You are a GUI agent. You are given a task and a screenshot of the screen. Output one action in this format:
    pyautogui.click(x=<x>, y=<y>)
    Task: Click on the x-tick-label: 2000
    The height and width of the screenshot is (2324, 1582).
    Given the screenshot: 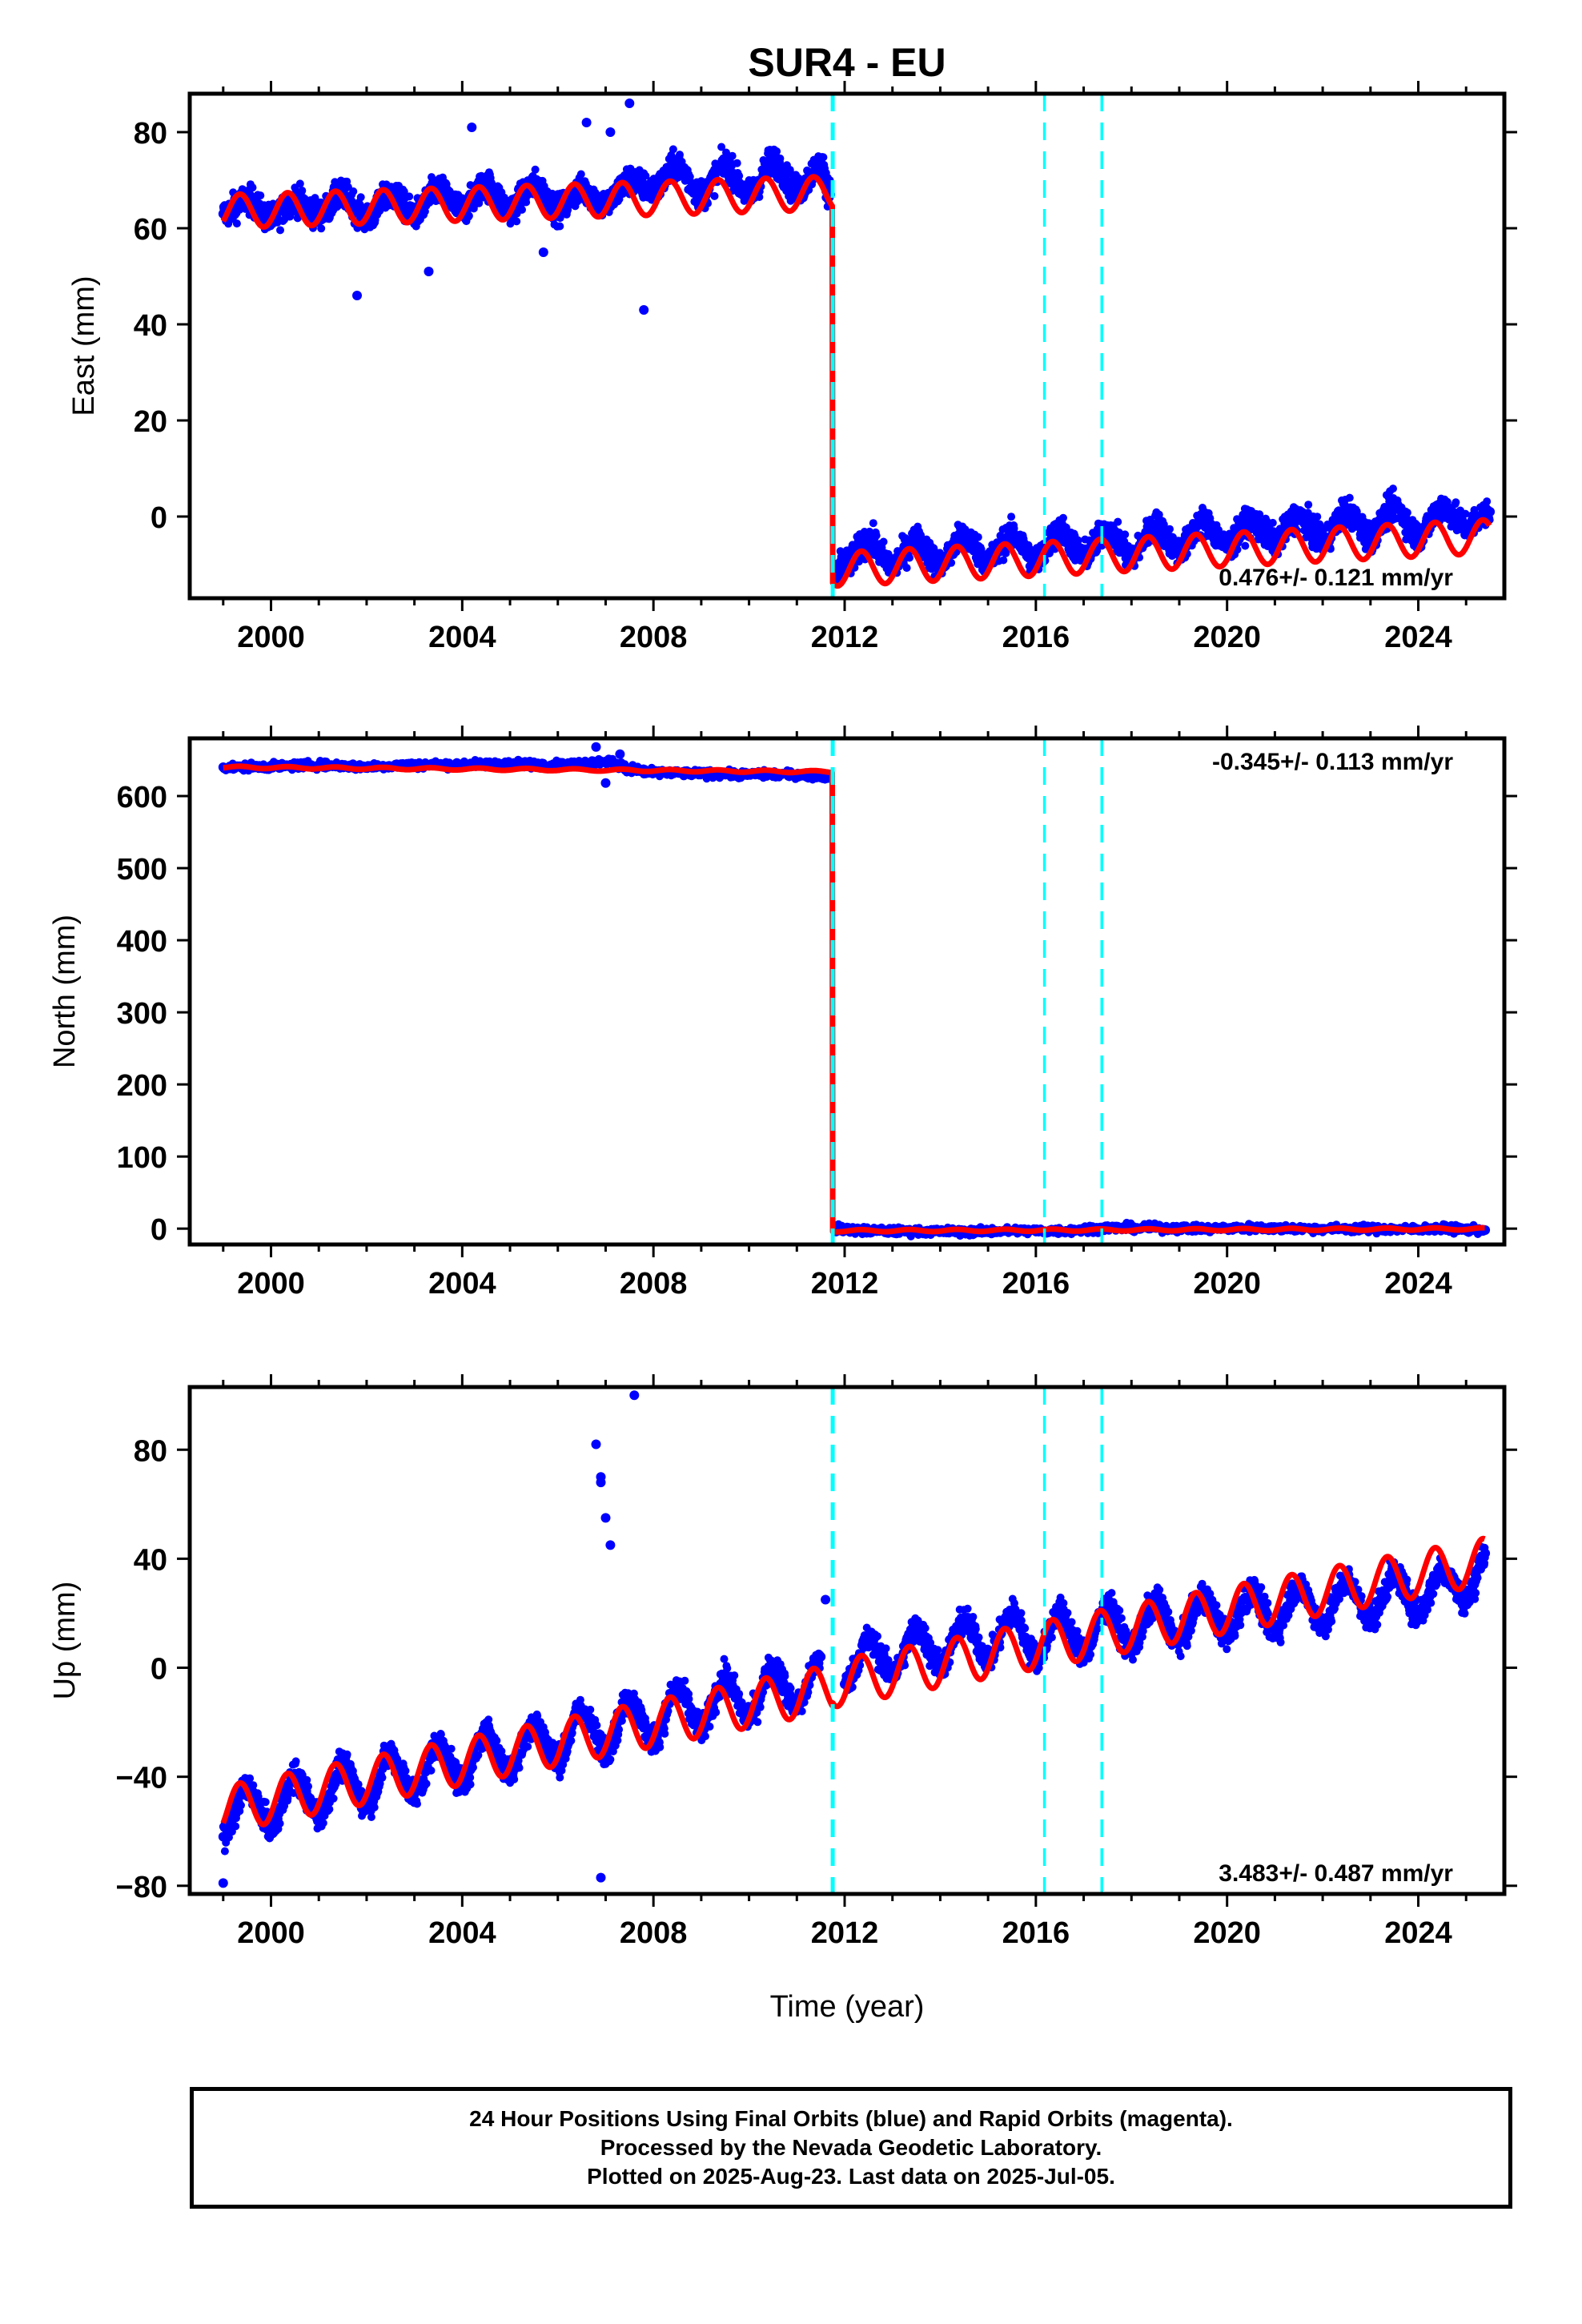 What is the action you would take?
    pyautogui.click(x=271, y=637)
    